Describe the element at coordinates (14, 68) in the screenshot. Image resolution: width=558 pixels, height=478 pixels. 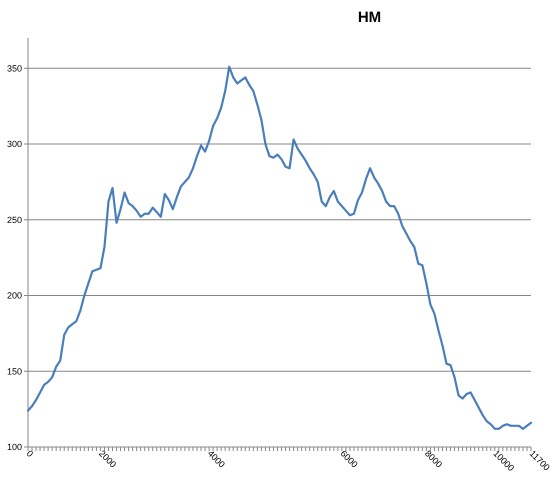
I see `y-tick-label: 350` at that location.